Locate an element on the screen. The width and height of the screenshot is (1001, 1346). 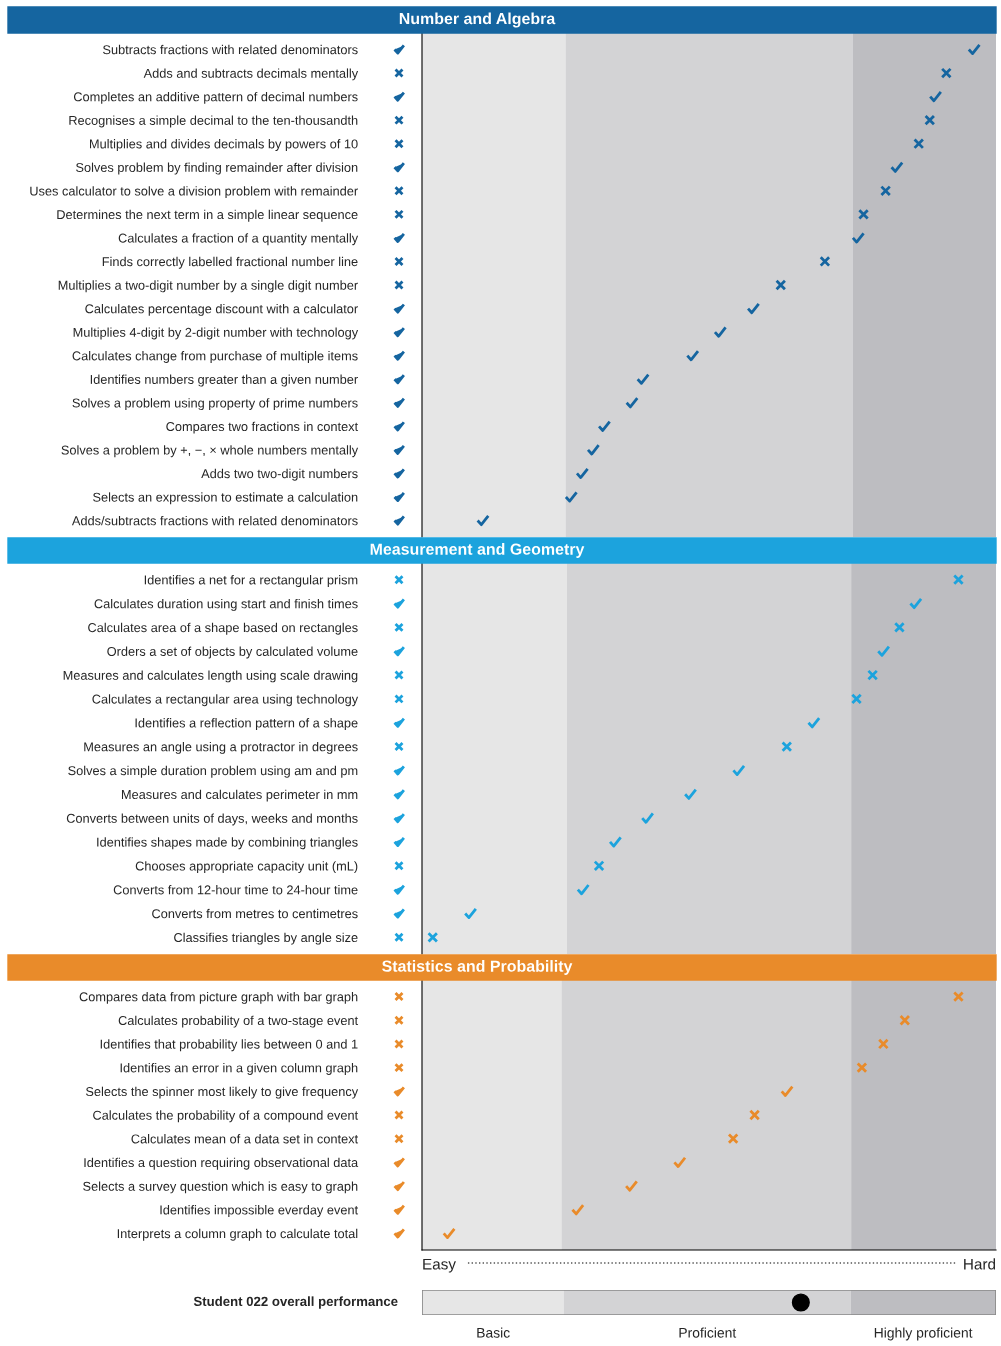
y-tick-label: Identifies a reflection pattern of a shape is located at coordinates (246, 724).